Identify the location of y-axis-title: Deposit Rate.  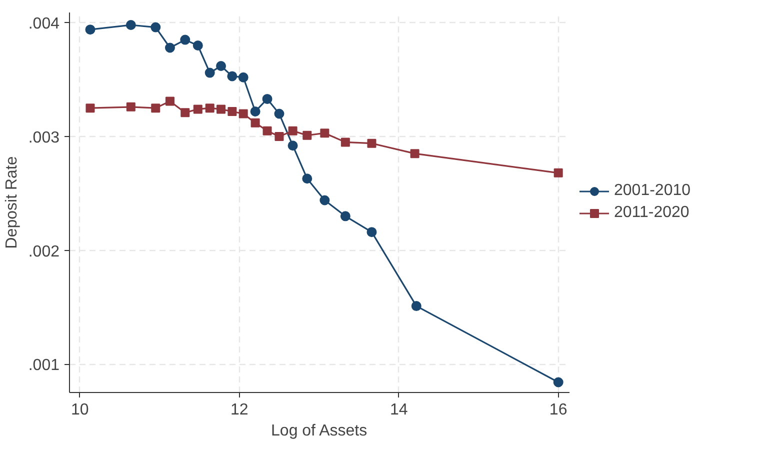
(11, 202).